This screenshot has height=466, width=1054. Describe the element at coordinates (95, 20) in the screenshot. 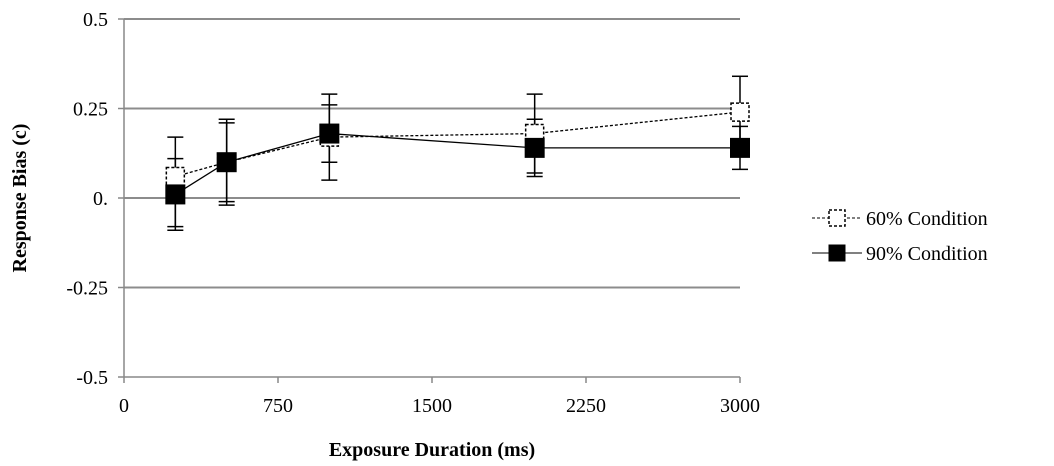

I see `y-tick-label: 0.5` at that location.